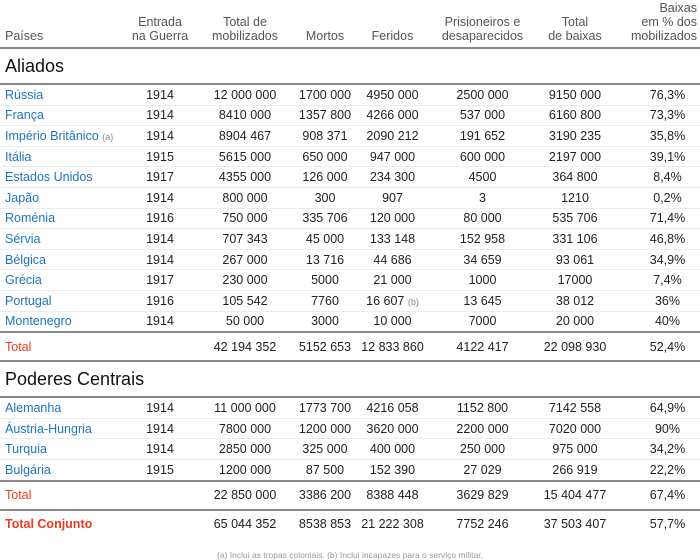  I want to click on header-casualty-pct: Baixas em % dos mobilizados, so click(657, 24).